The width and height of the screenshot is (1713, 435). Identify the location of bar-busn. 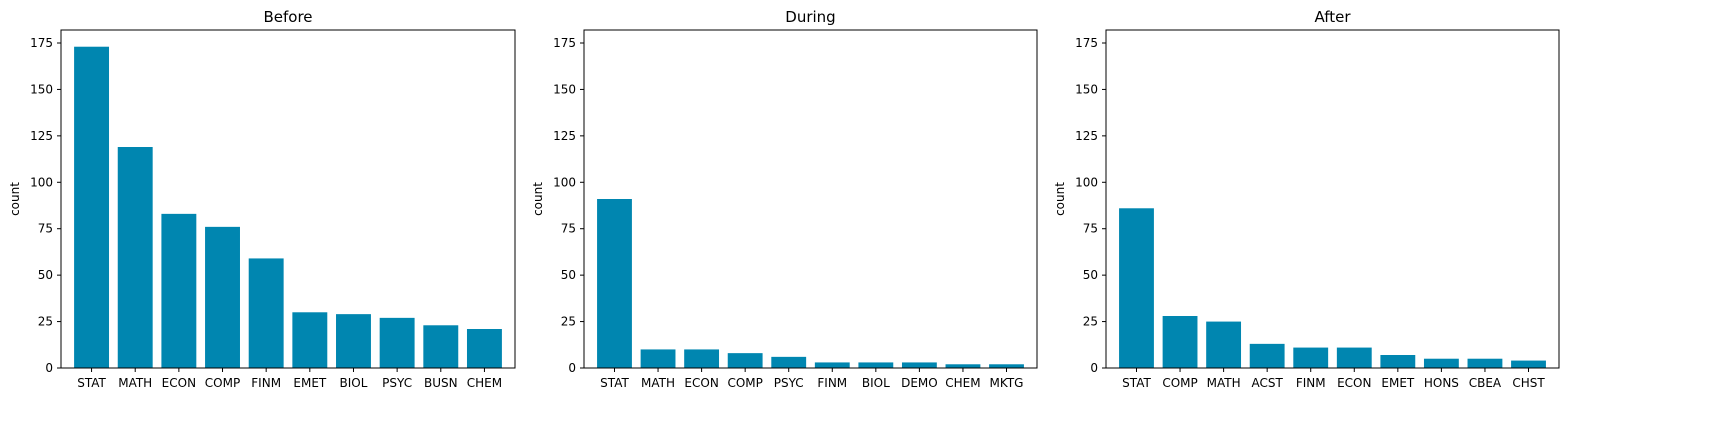
(441, 346).